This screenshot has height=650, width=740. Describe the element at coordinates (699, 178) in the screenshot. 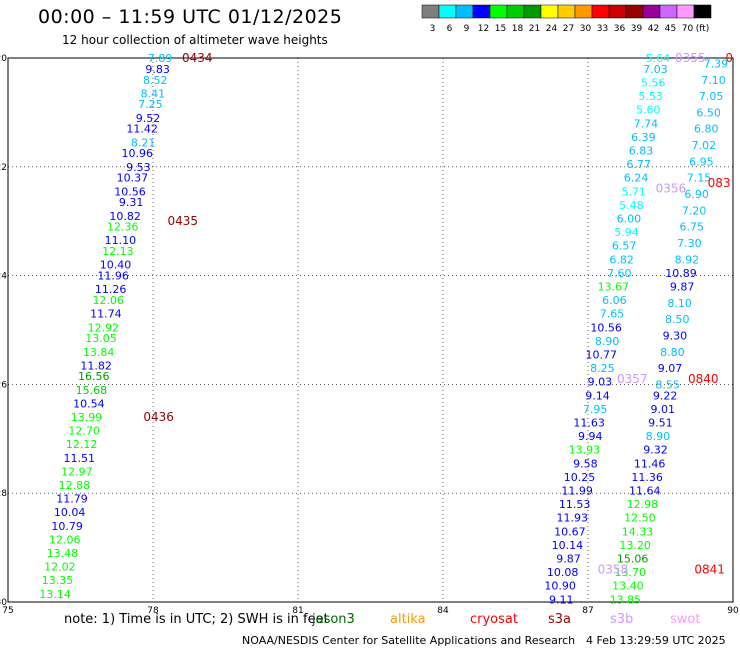

I see `data-value-label: 7.15` at that location.